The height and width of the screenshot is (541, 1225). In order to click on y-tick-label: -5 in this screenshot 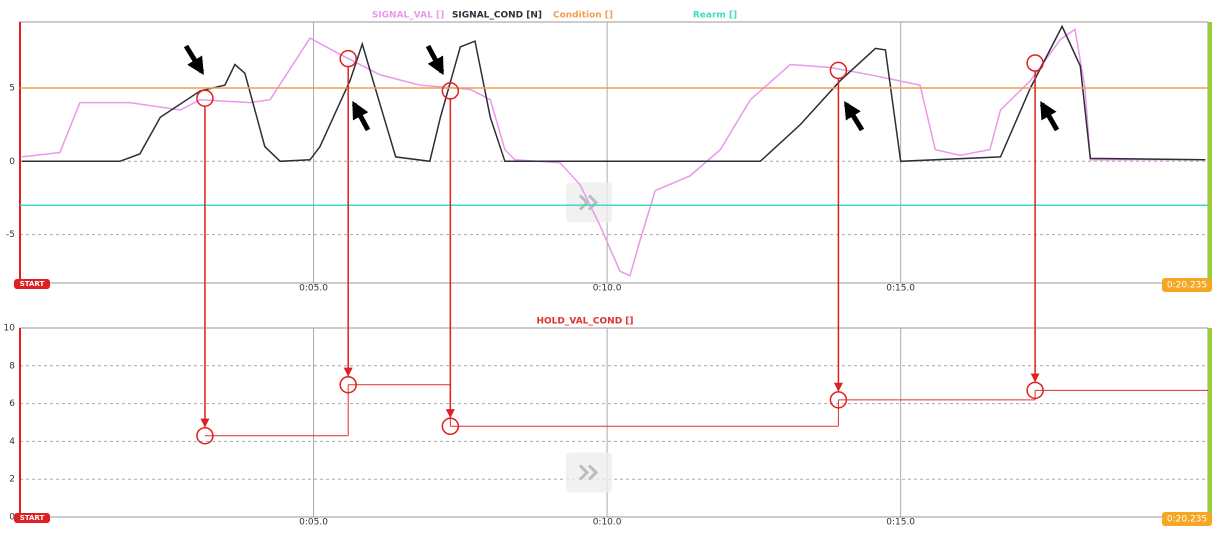, I will do `click(10, 235)`.